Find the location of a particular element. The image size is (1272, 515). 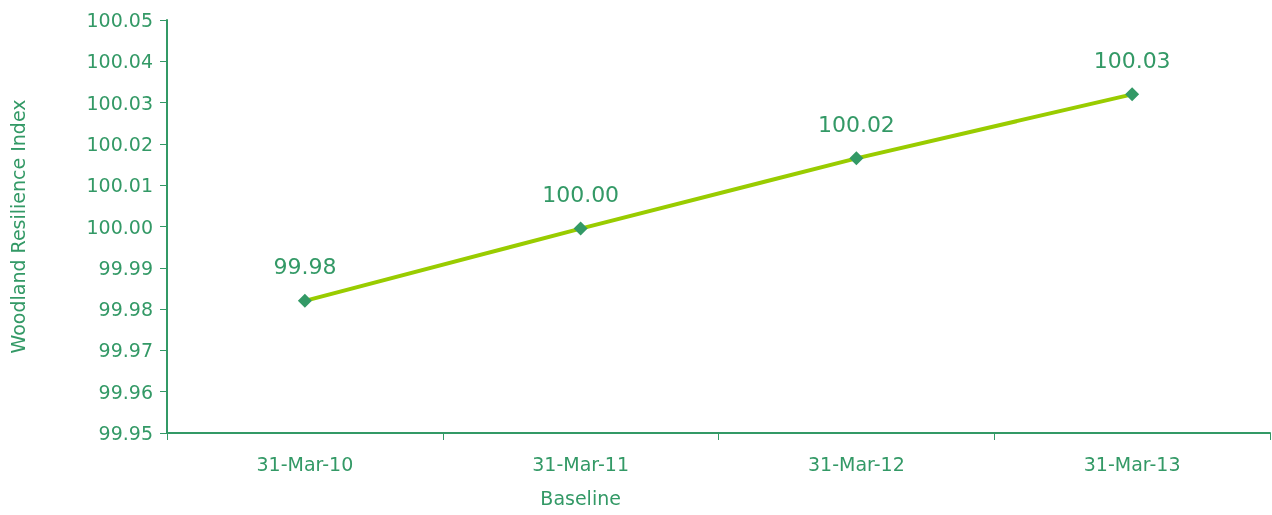

y-tick-label: 99.97 is located at coordinates (125, 350).